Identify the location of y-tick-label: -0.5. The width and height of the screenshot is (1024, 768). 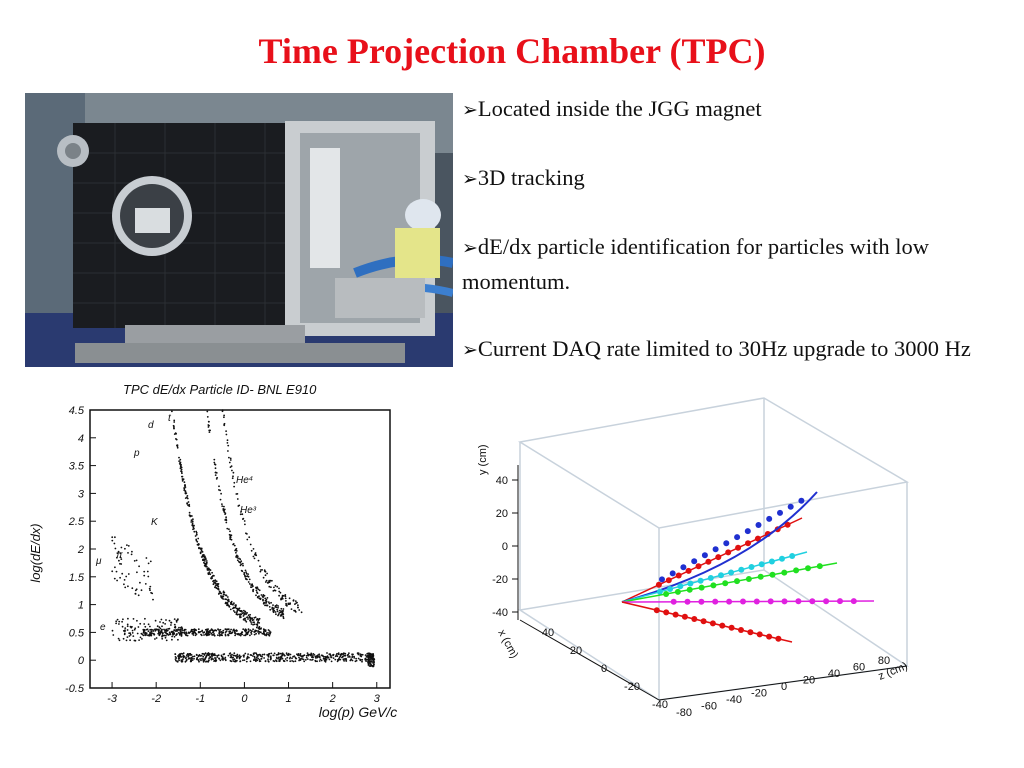
(75, 689).